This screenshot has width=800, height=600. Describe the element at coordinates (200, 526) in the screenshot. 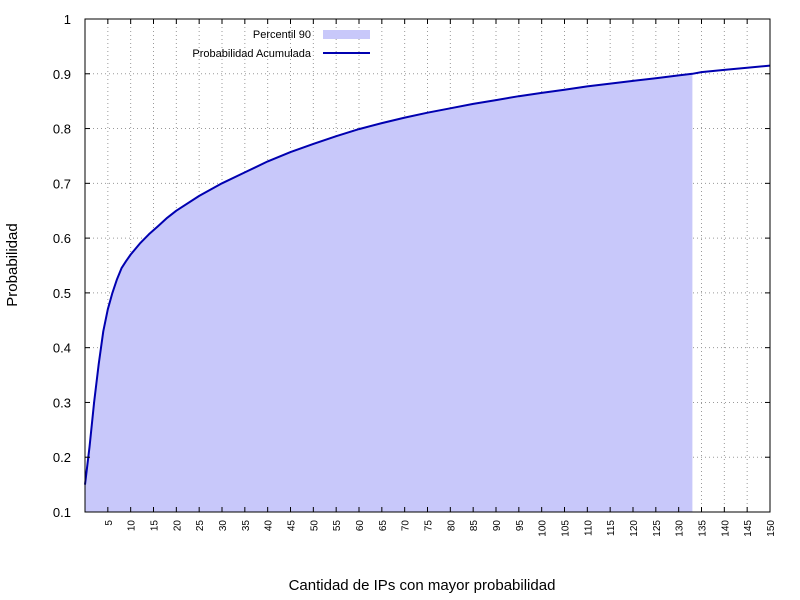

I see `x-tick-label: 25` at that location.